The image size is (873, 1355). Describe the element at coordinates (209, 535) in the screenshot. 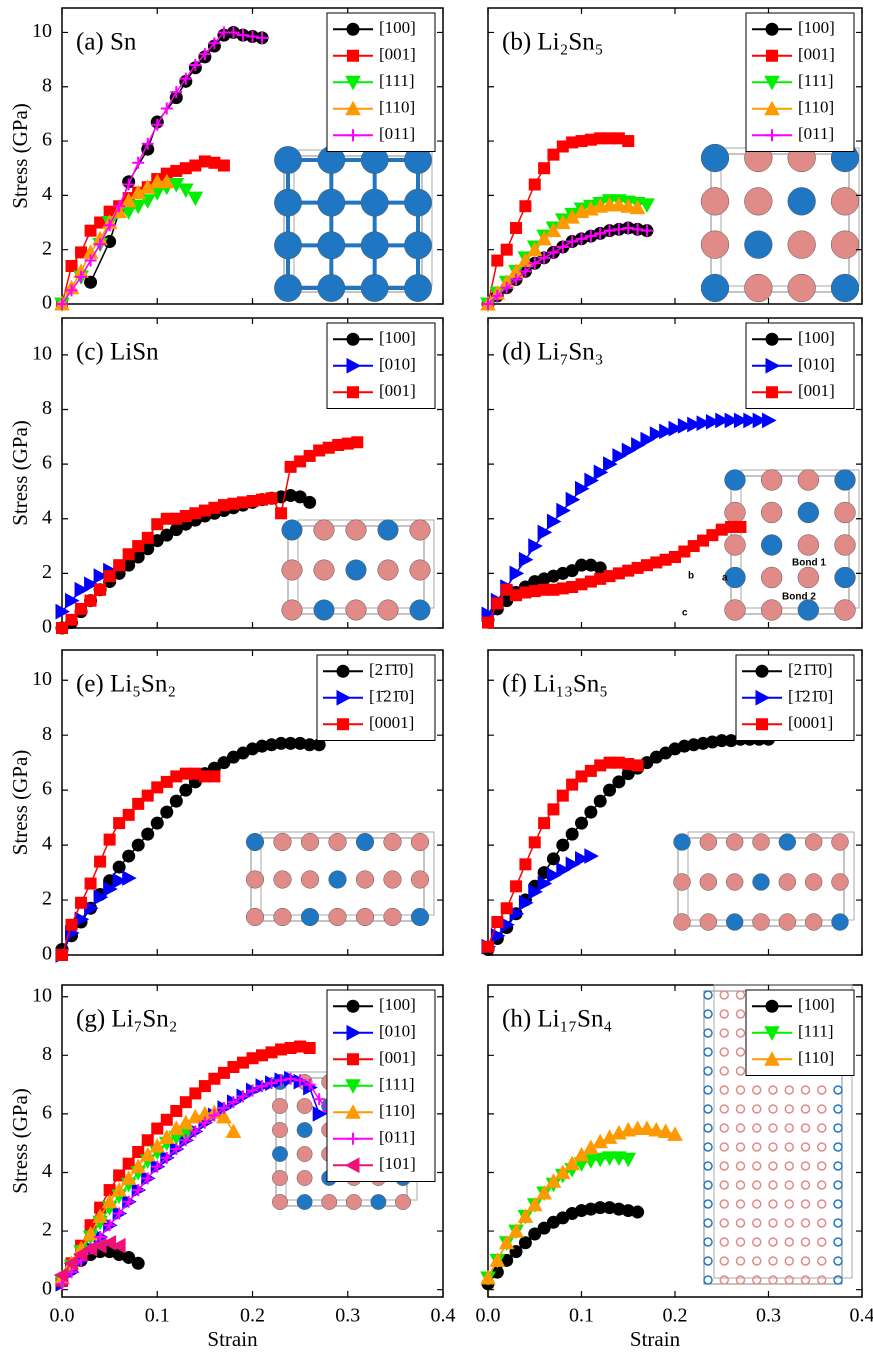

I see `series-line` at that location.